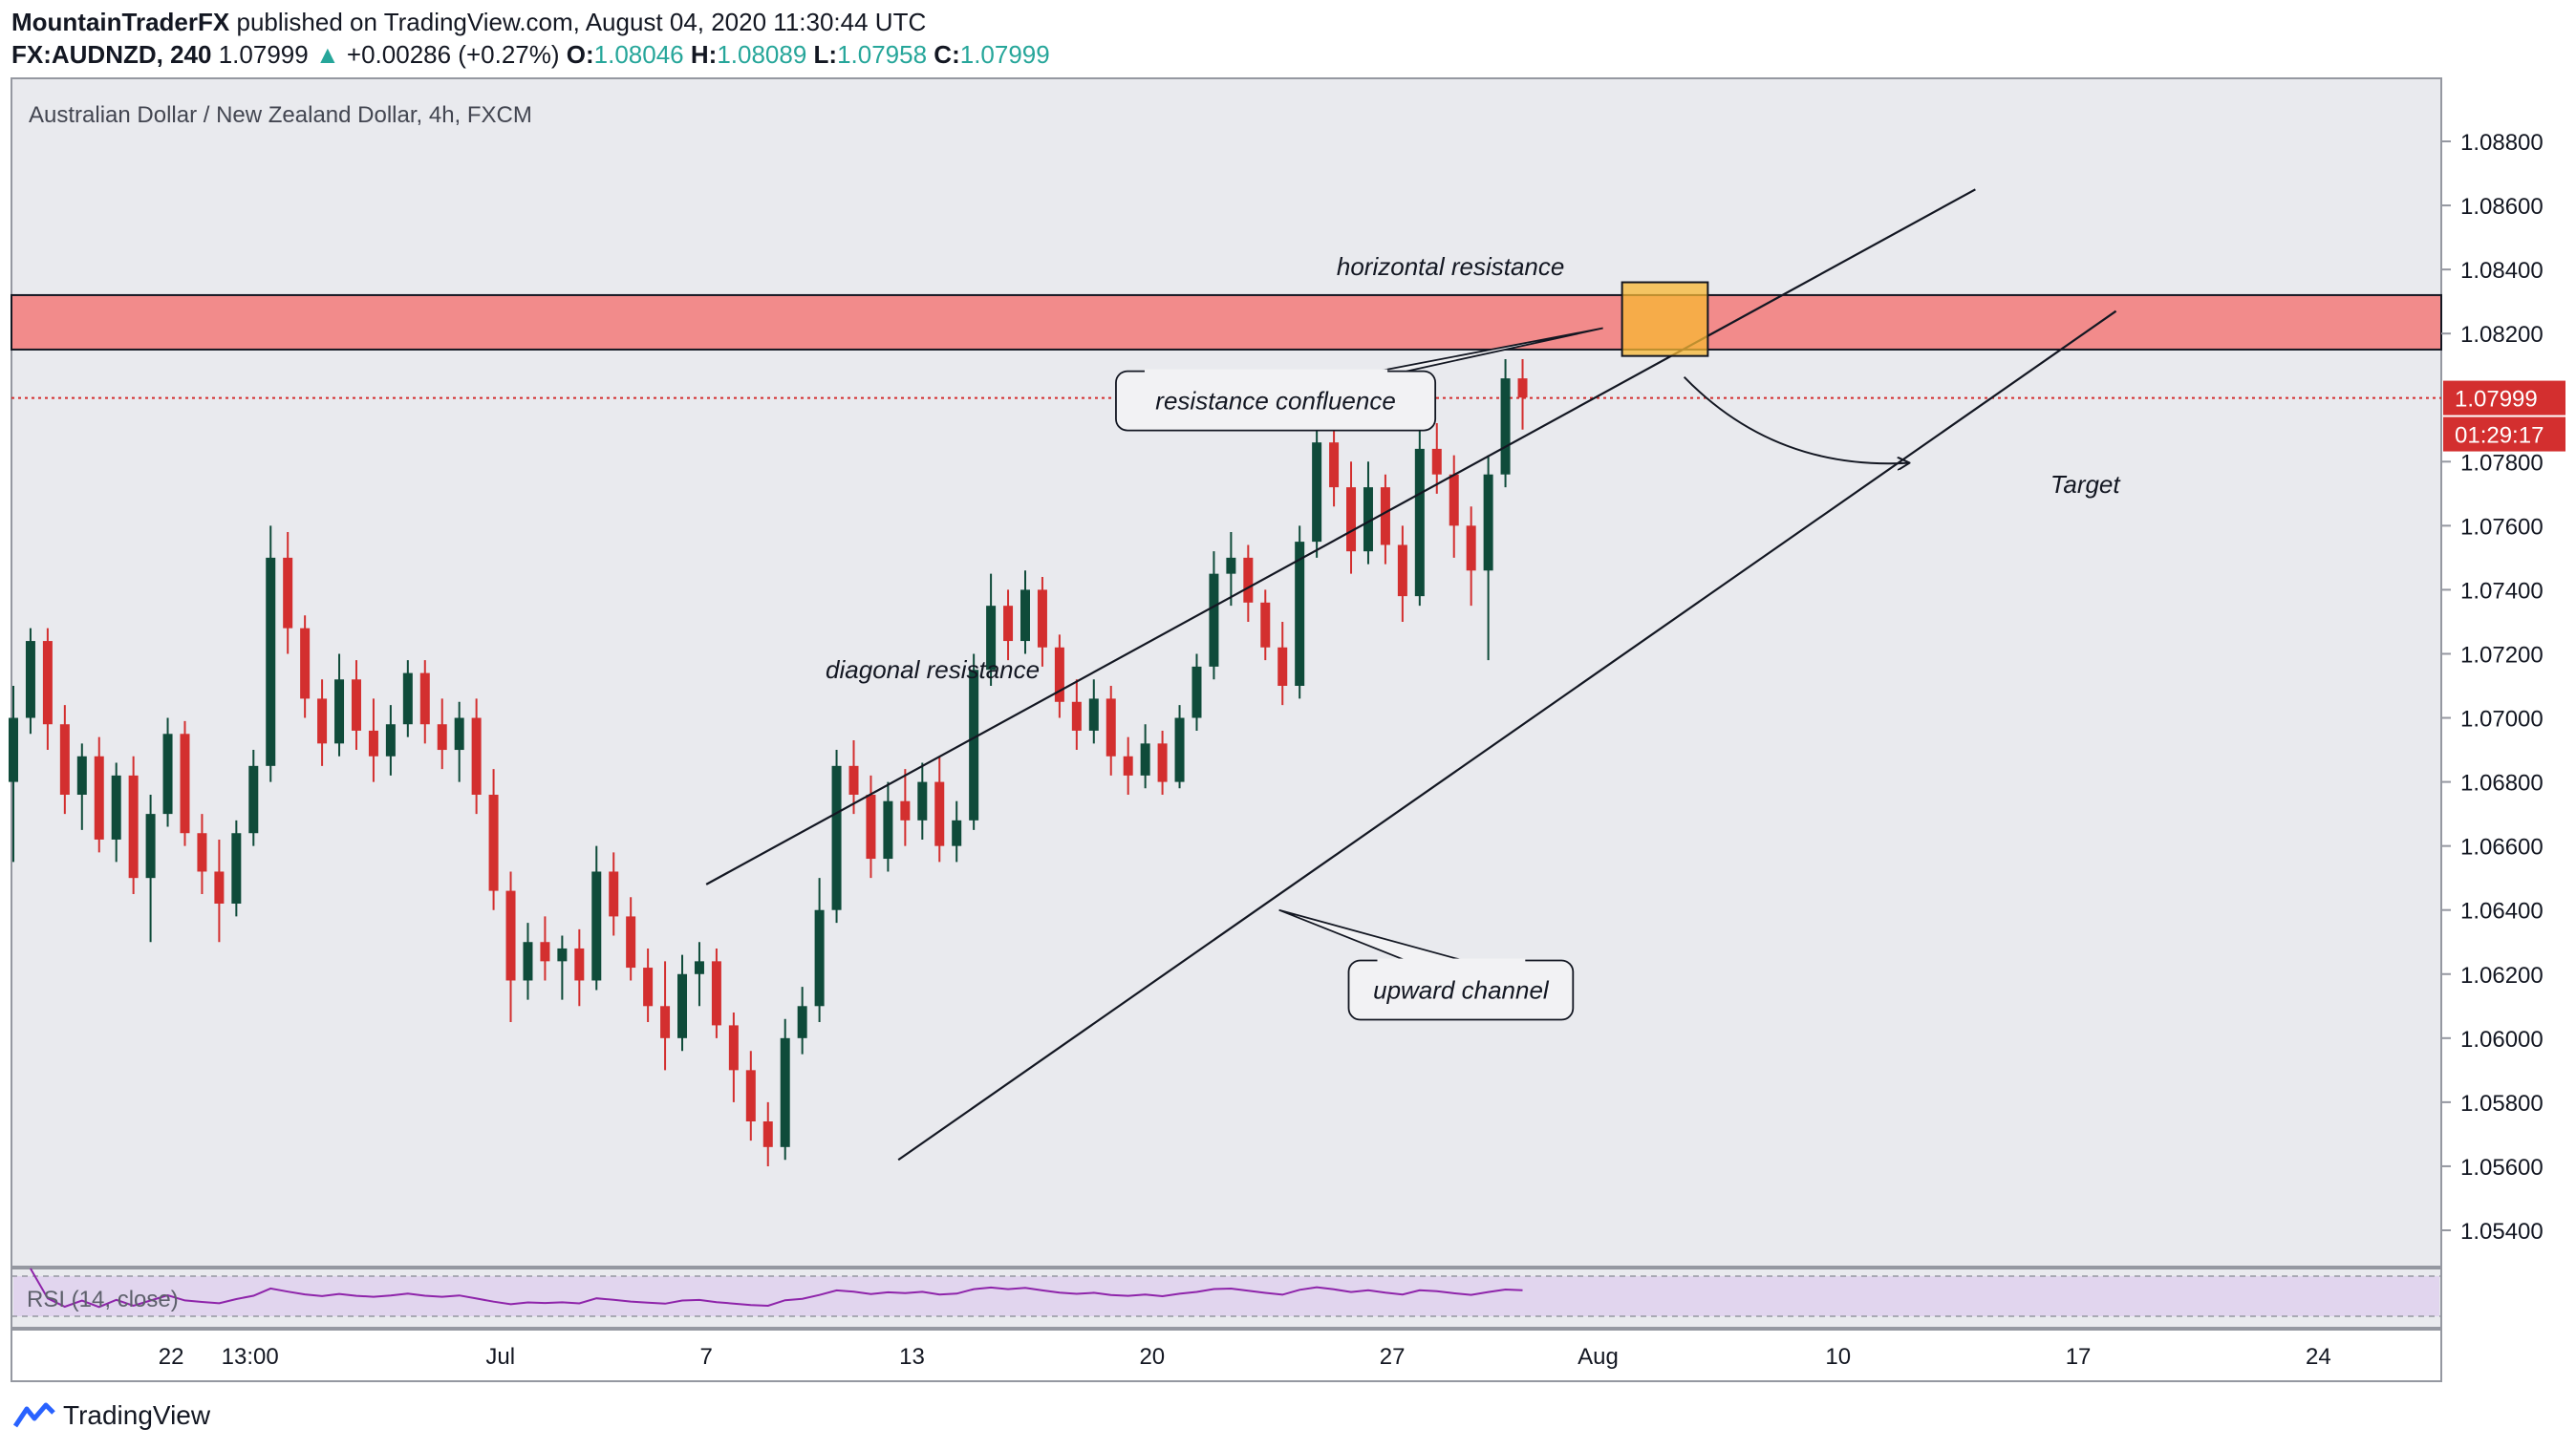  Describe the element at coordinates (1796, 419) in the screenshot. I see `target-arrow` at that location.